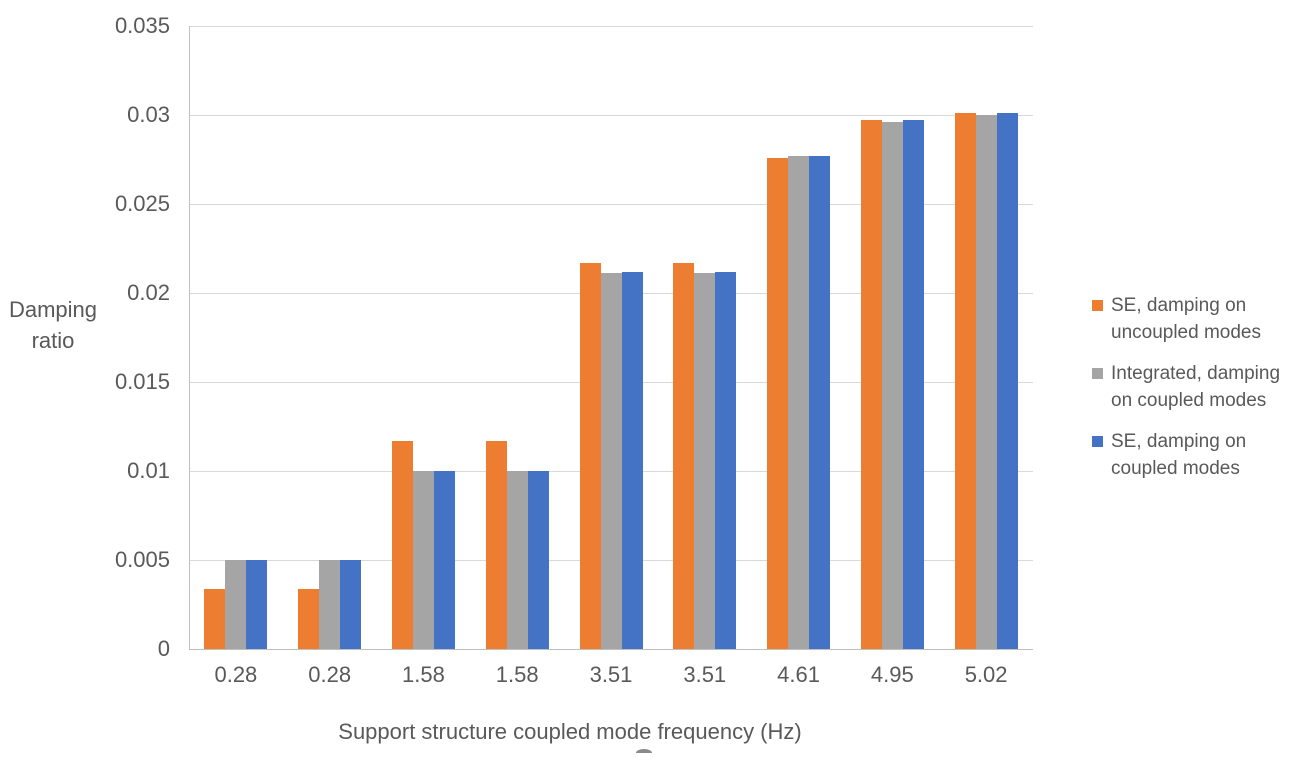 This screenshot has width=1296, height=771. Describe the element at coordinates (778, 403) in the screenshot. I see `bar-series1-group7` at that location.